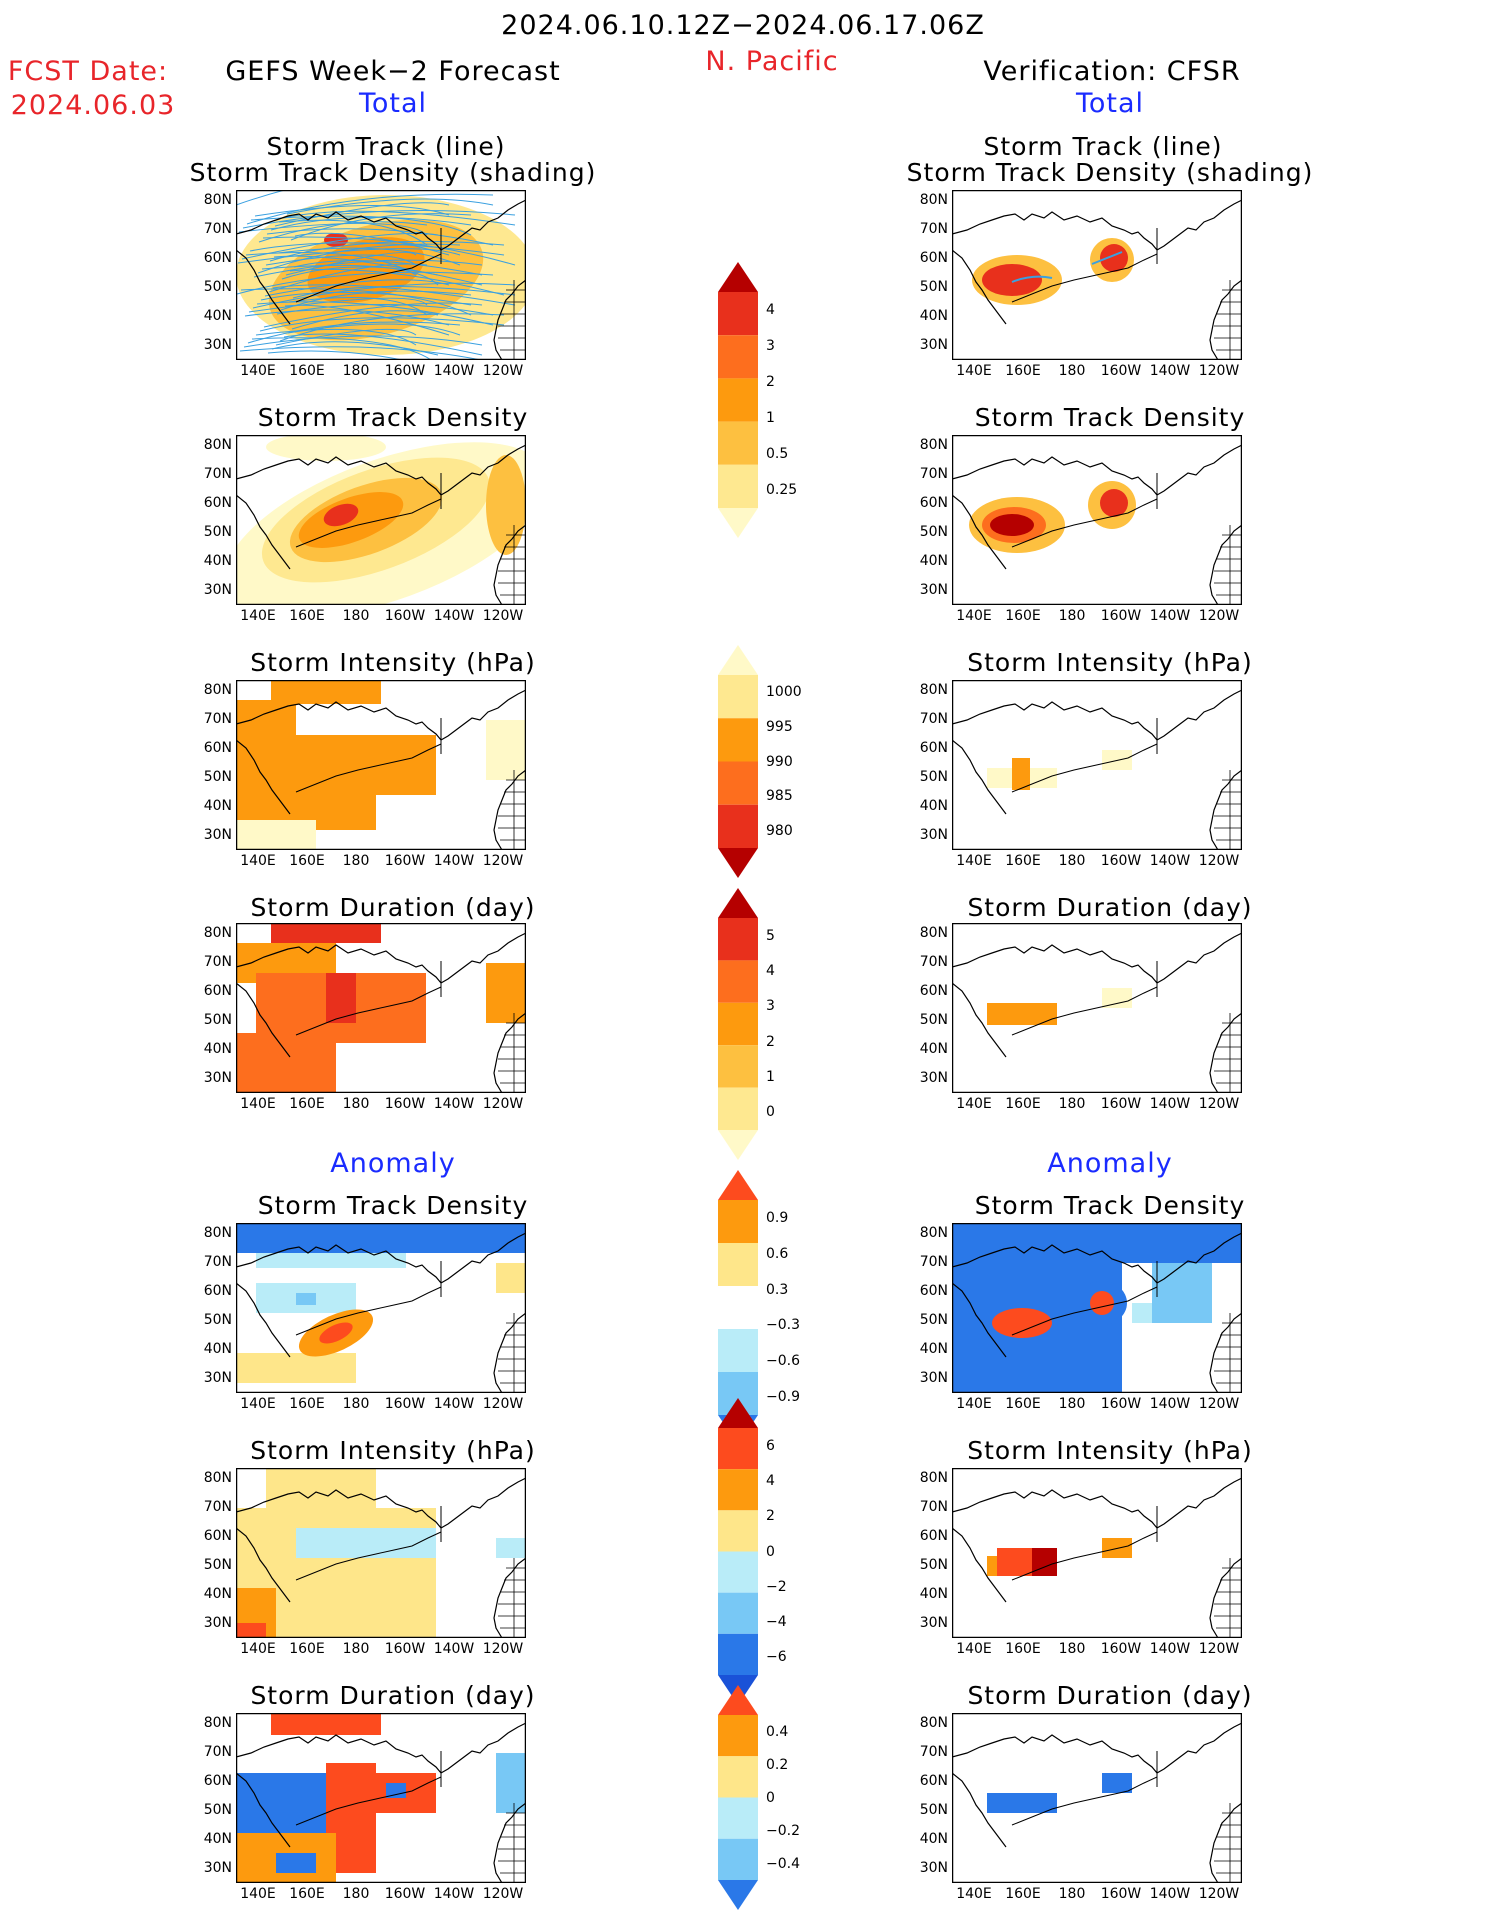 This screenshot has width=1487, height=1925. What do you see at coordinates (393, 1163) in the screenshot?
I see `left-anomaly-label: Anomaly` at bounding box center [393, 1163].